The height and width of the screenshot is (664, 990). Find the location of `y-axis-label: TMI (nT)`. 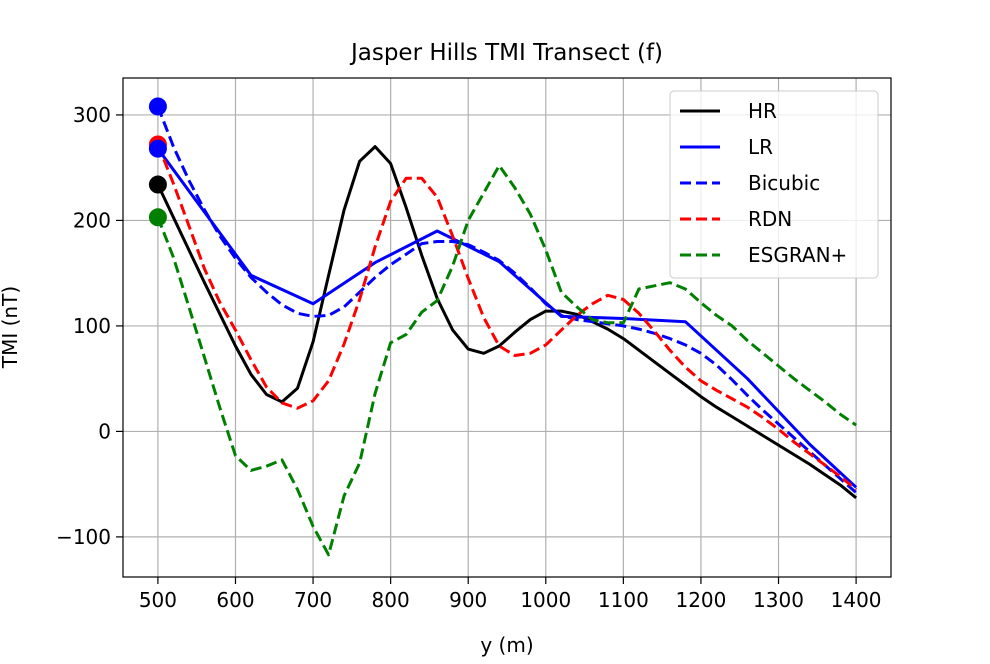

y-axis-label: TMI (nT) is located at coordinates (11, 327).